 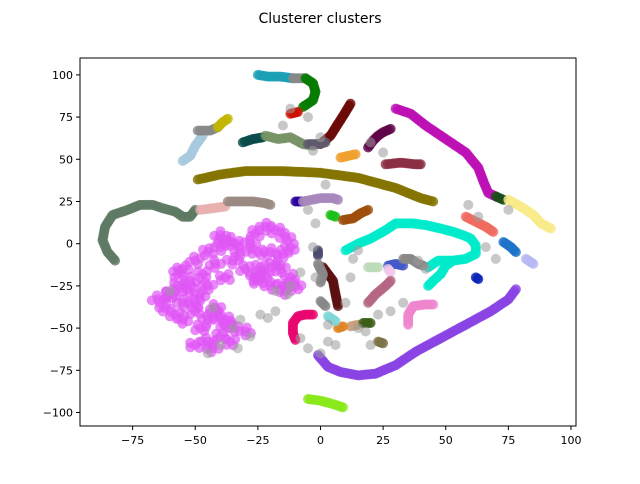 I want to click on y-tick-label: −25, so click(x=61, y=286).